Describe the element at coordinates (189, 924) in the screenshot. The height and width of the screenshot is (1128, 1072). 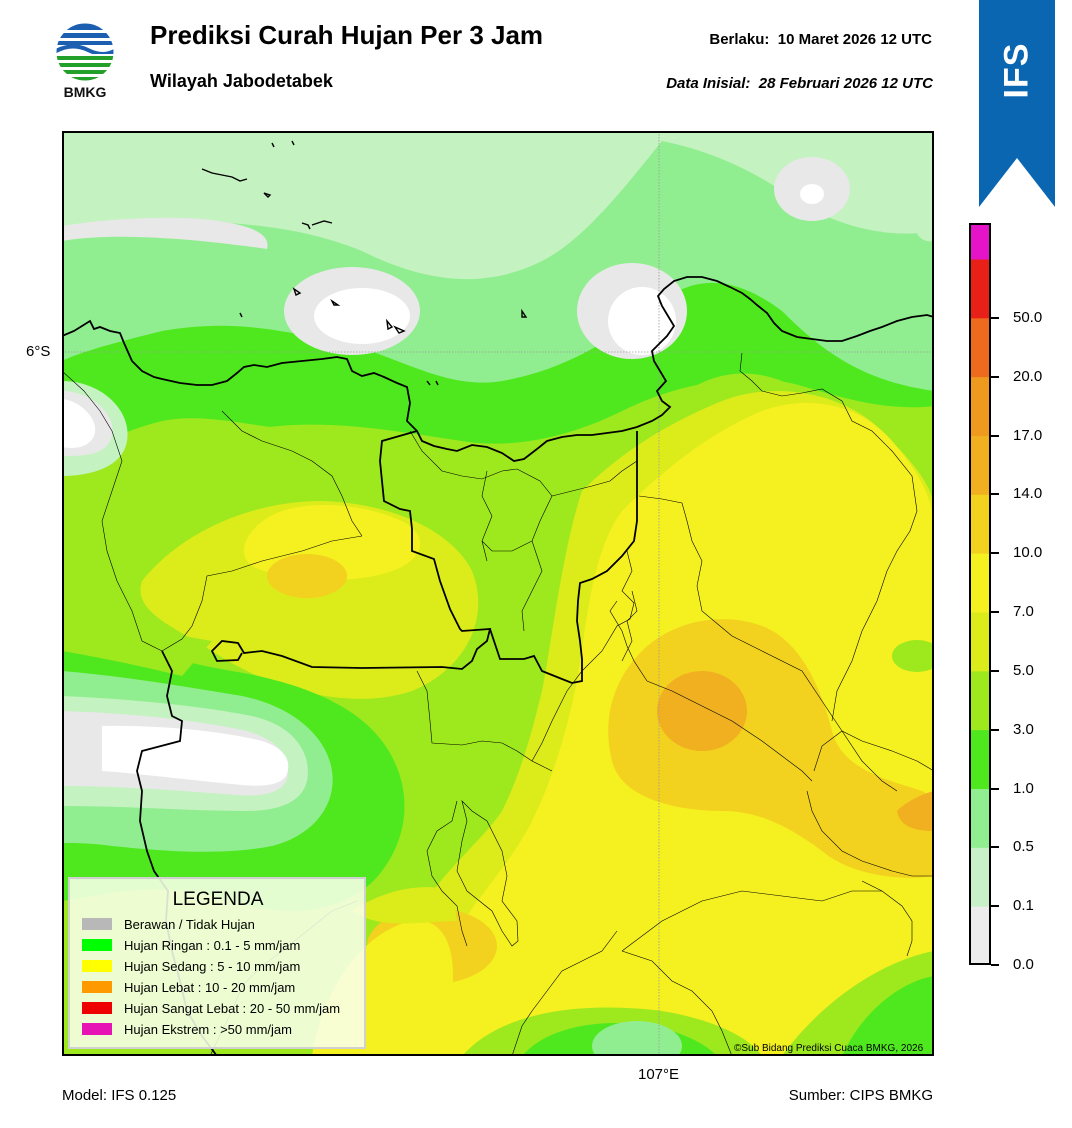
I see `legend-label: Berawan / Tidak Hujan` at that location.